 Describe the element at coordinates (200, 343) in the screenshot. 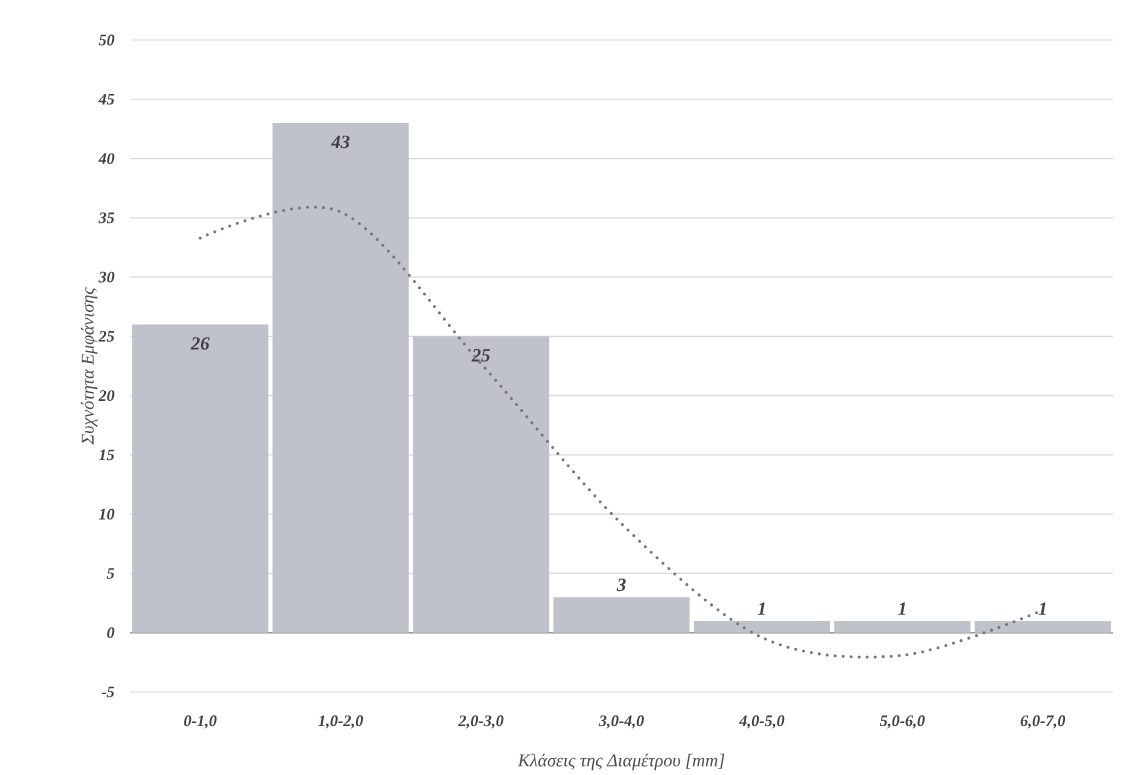

I see `data-label: 26` at that location.